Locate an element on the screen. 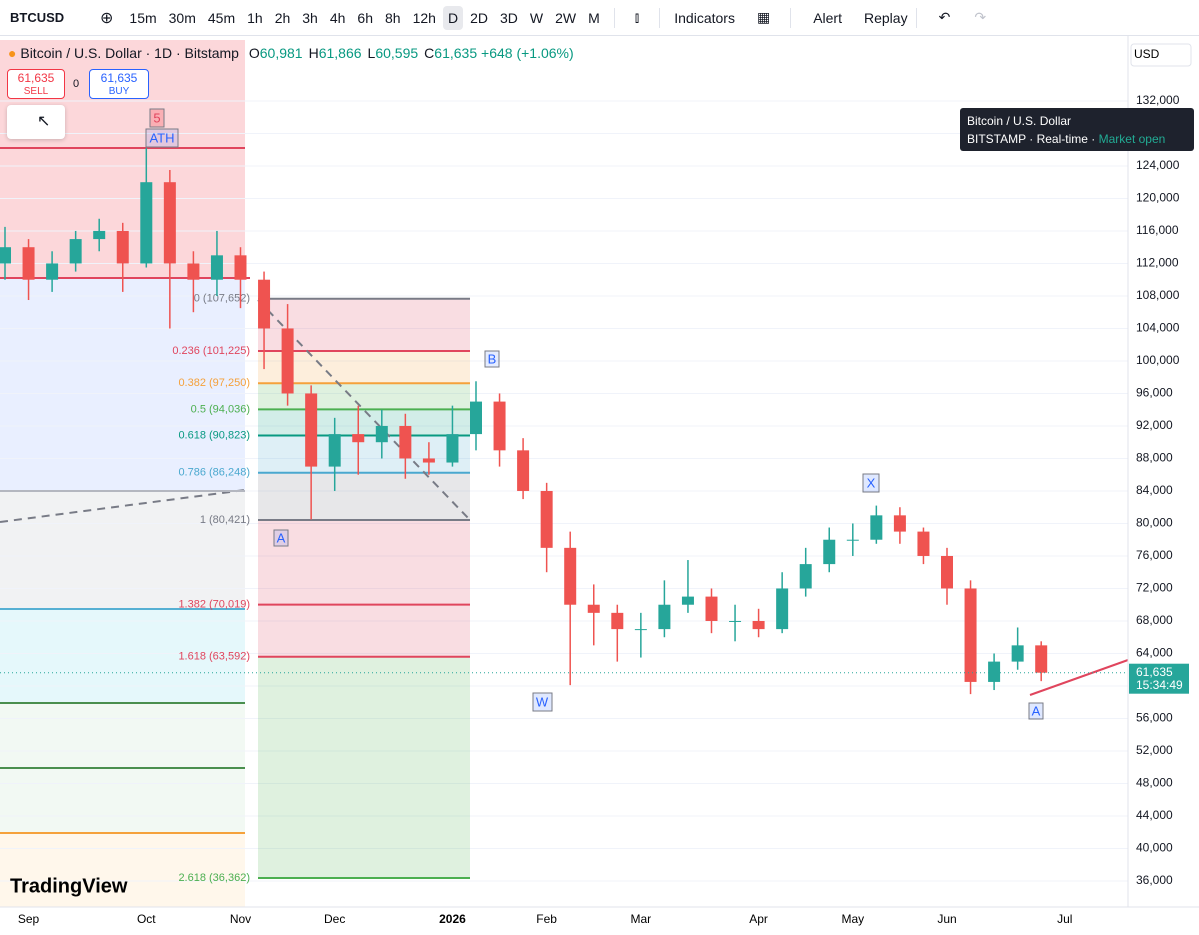 The image size is (1199, 935). y-tick-label: 88,000 is located at coordinates (1154, 458).